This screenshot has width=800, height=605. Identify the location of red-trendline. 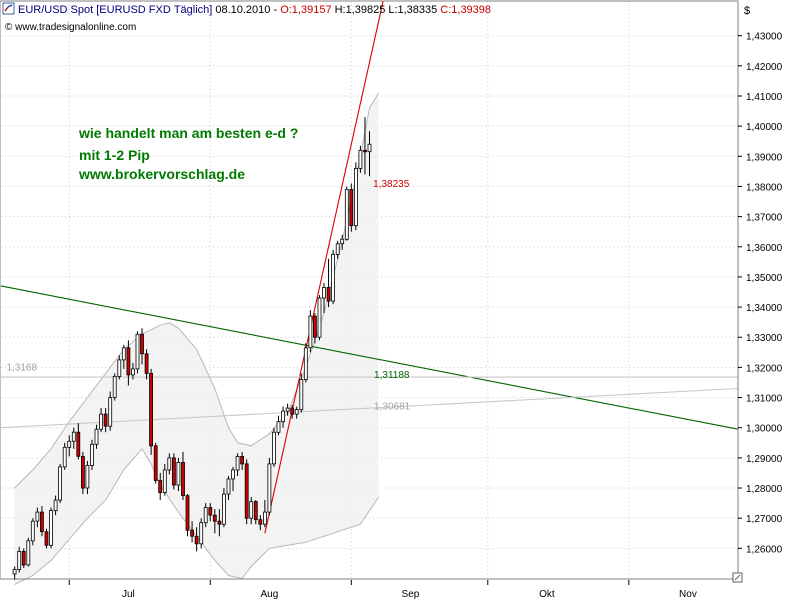
(324, 267).